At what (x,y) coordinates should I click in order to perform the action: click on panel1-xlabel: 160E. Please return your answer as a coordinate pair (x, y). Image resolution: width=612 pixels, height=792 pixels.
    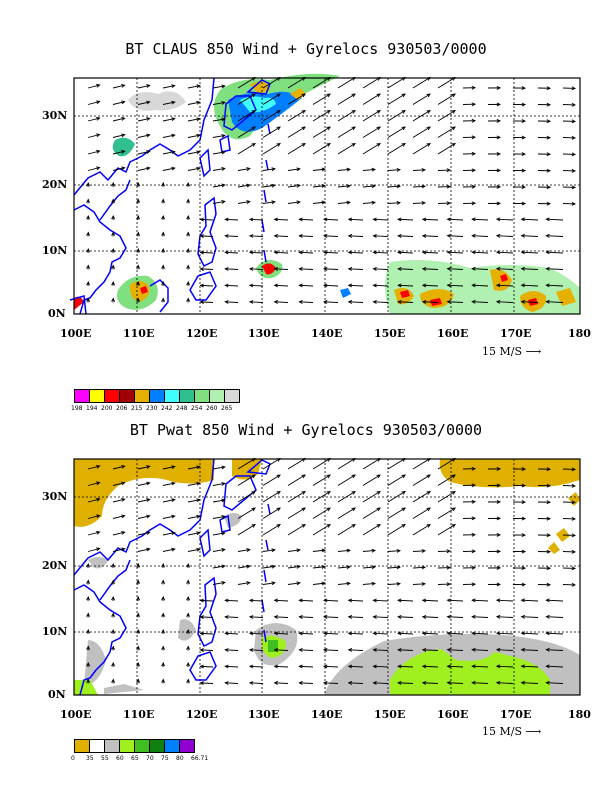
    Looking at the image, I should click on (453, 333).